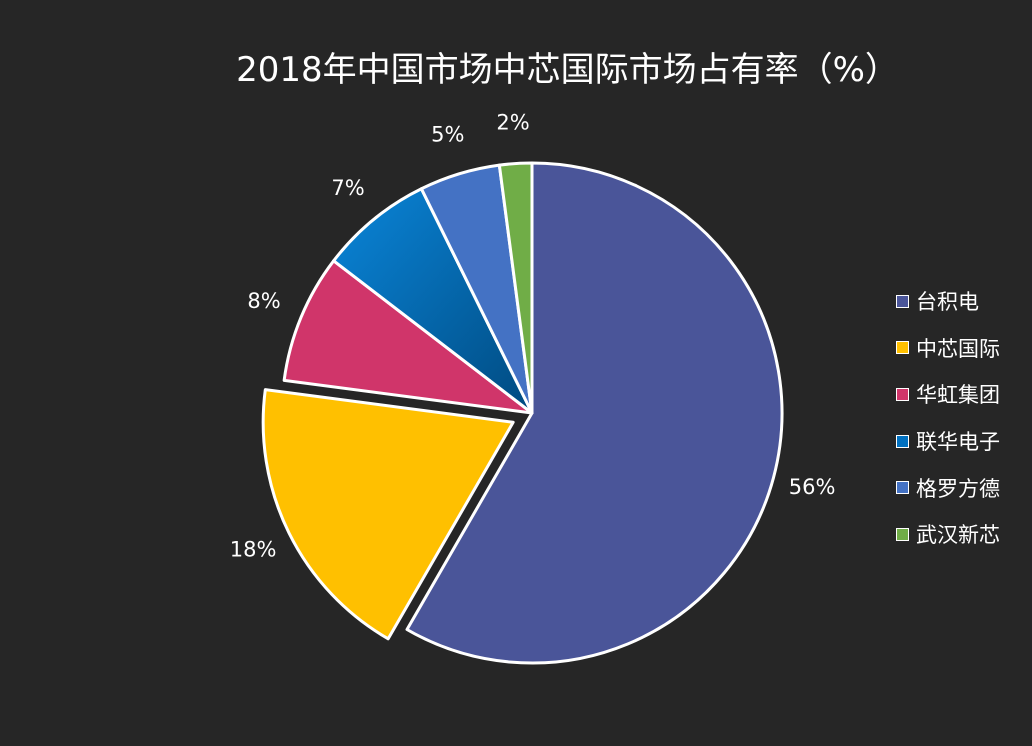 The width and height of the screenshot is (1032, 746). Describe the element at coordinates (347, 188) in the screenshot. I see `data-label-umc: 7%` at that location.